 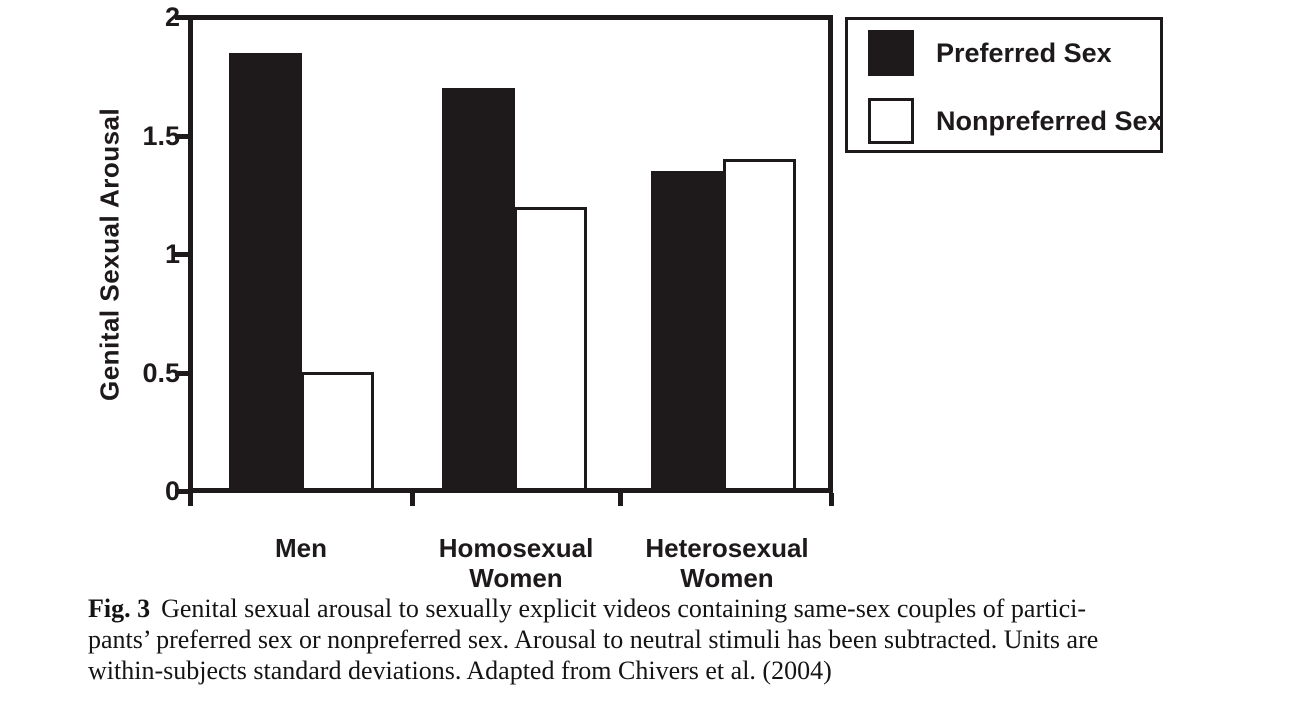 I want to click on bar-heterosexual-women-preferred-sex, so click(x=687, y=331).